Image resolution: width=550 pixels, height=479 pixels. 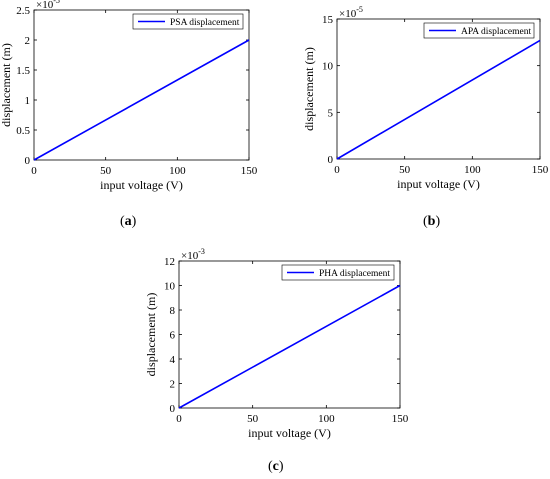 I want to click on y-tick-label: 8, so click(x=173, y=311).